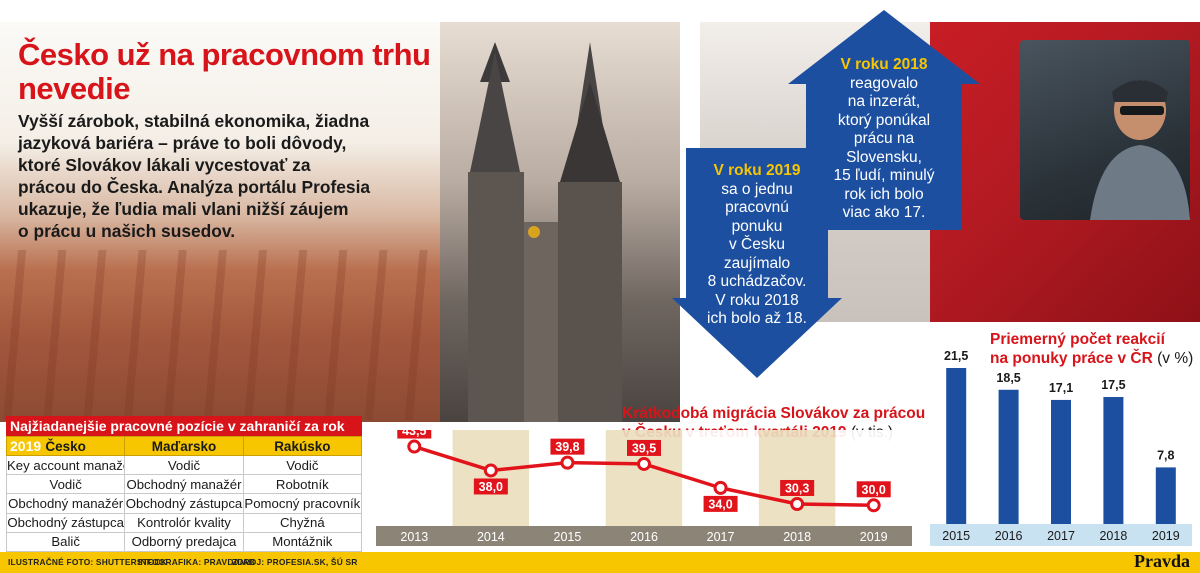  What do you see at coordinates (757, 300) in the screenshot?
I see `arrow-2019-line: V roku 2018` at bounding box center [757, 300].